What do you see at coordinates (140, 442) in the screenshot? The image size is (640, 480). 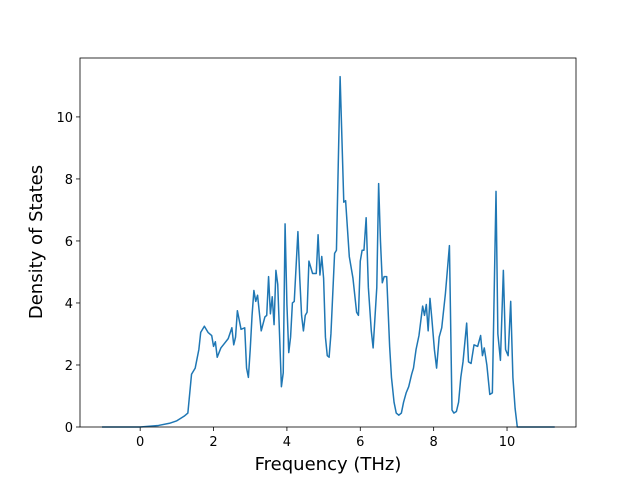 I see `x-tick-label: 0` at bounding box center [140, 442].